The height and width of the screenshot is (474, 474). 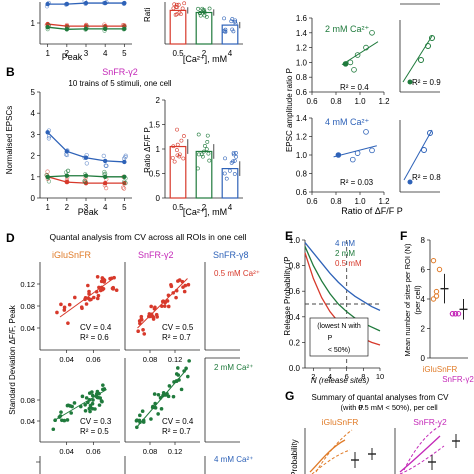 I want to click on y-tick-label: 1.2, so click(x=302, y=137).